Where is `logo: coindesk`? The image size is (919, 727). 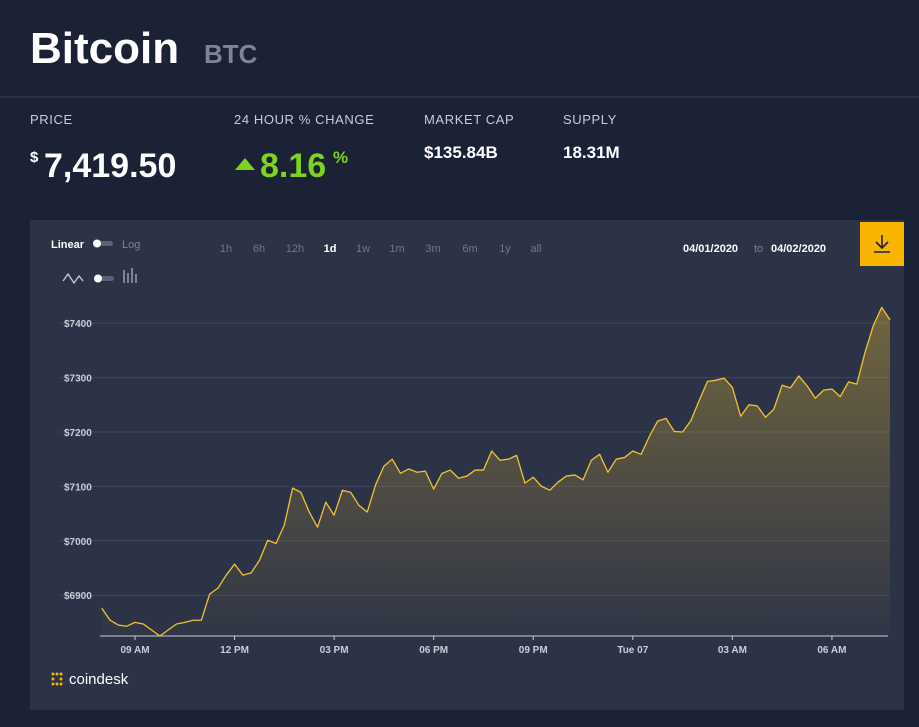
logo: coindesk is located at coordinates (90, 679).